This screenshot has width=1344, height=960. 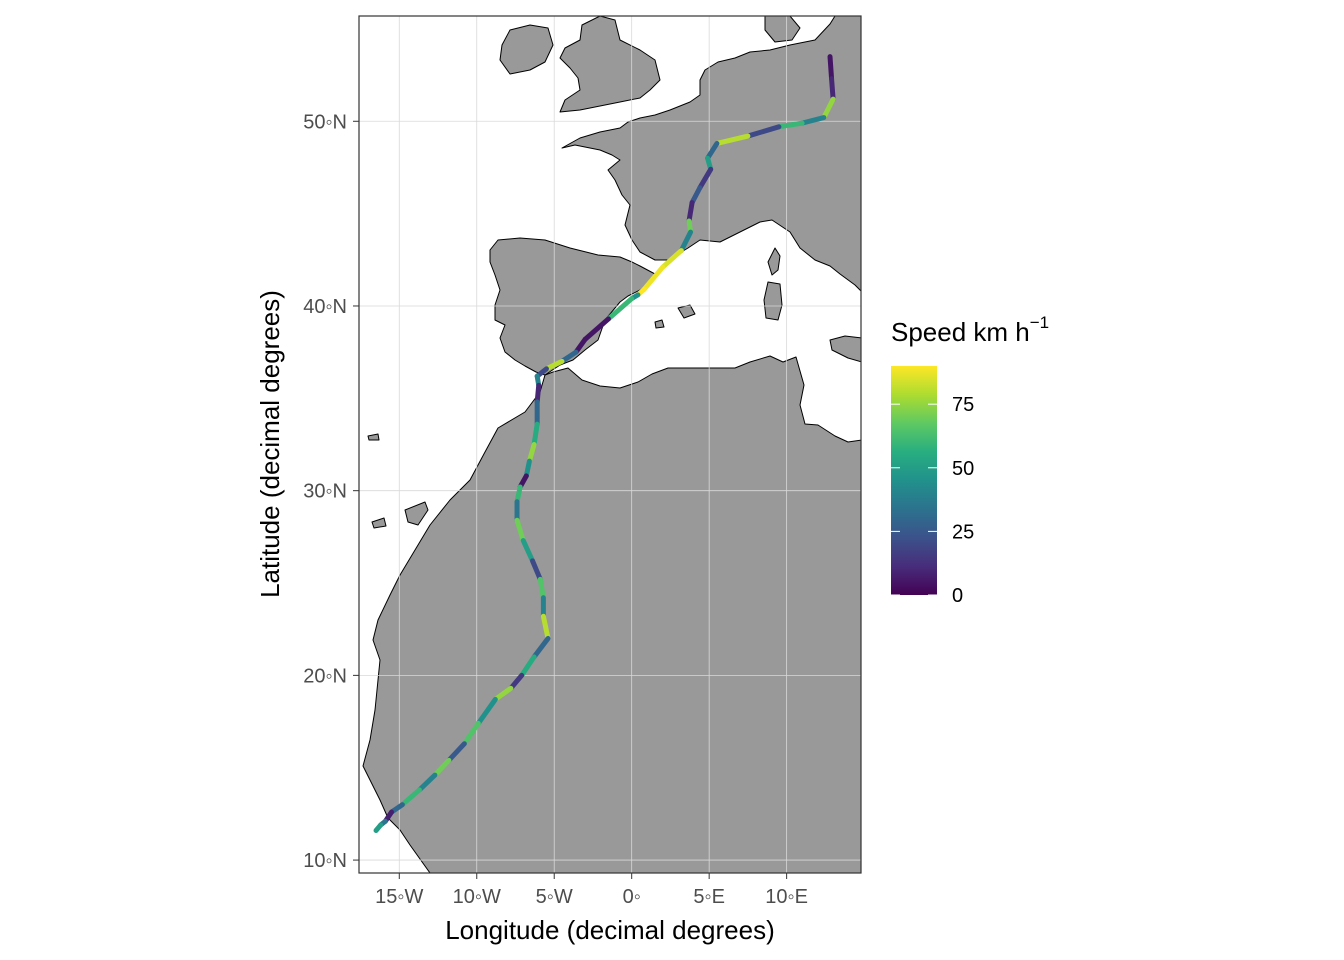 What do you see at coordinates (477, 897) in the screenshot?
I see `x-tick-label: 10◦W` at bounding box center [477, 897].